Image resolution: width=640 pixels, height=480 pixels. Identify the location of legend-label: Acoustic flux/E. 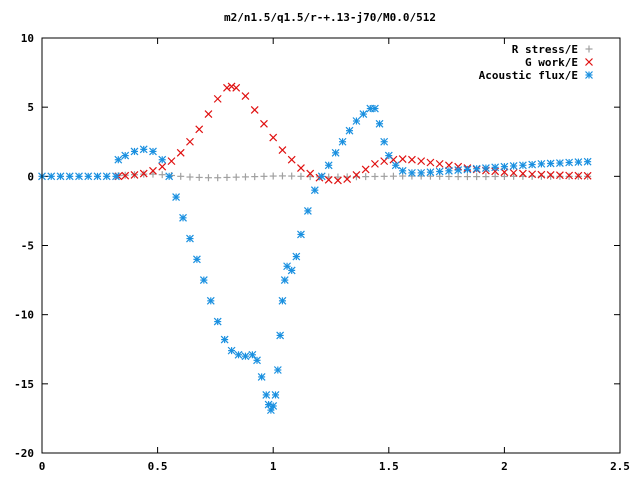
(528, 75).